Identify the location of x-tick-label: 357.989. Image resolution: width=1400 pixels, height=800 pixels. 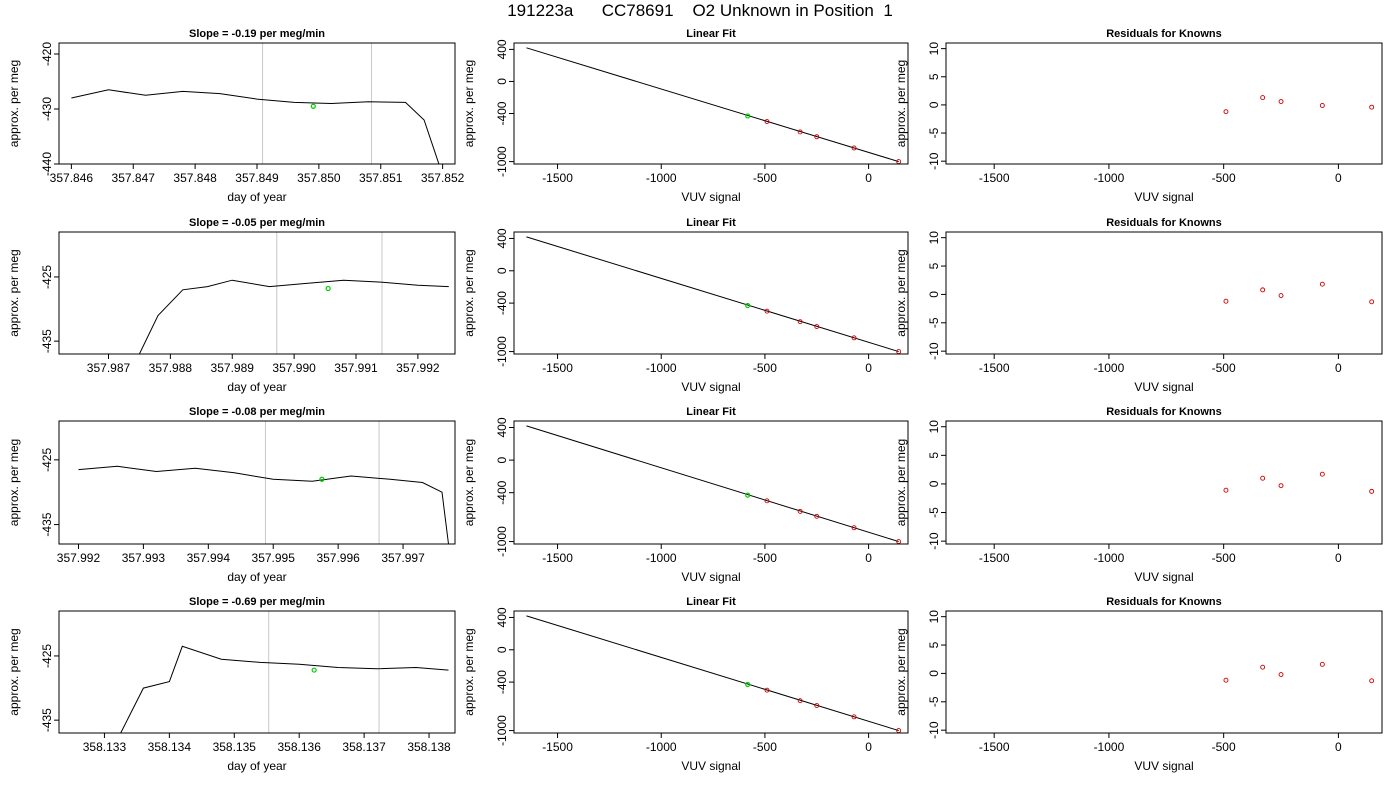
(233, 368).